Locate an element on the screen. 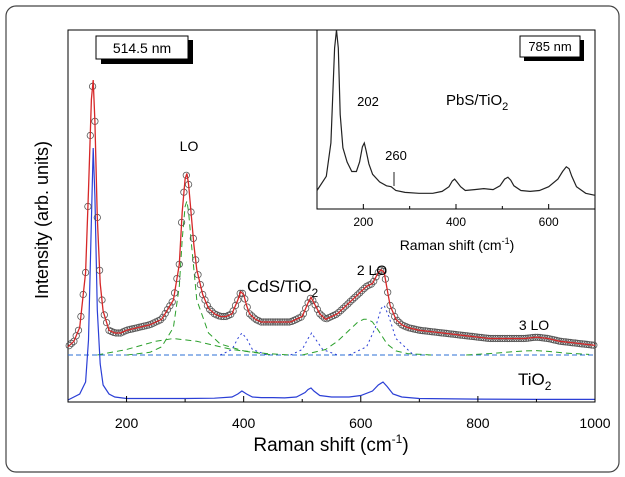 The image size is (625, 477). inset-x-tick-label: 400 is located at coordinates (456, 222).